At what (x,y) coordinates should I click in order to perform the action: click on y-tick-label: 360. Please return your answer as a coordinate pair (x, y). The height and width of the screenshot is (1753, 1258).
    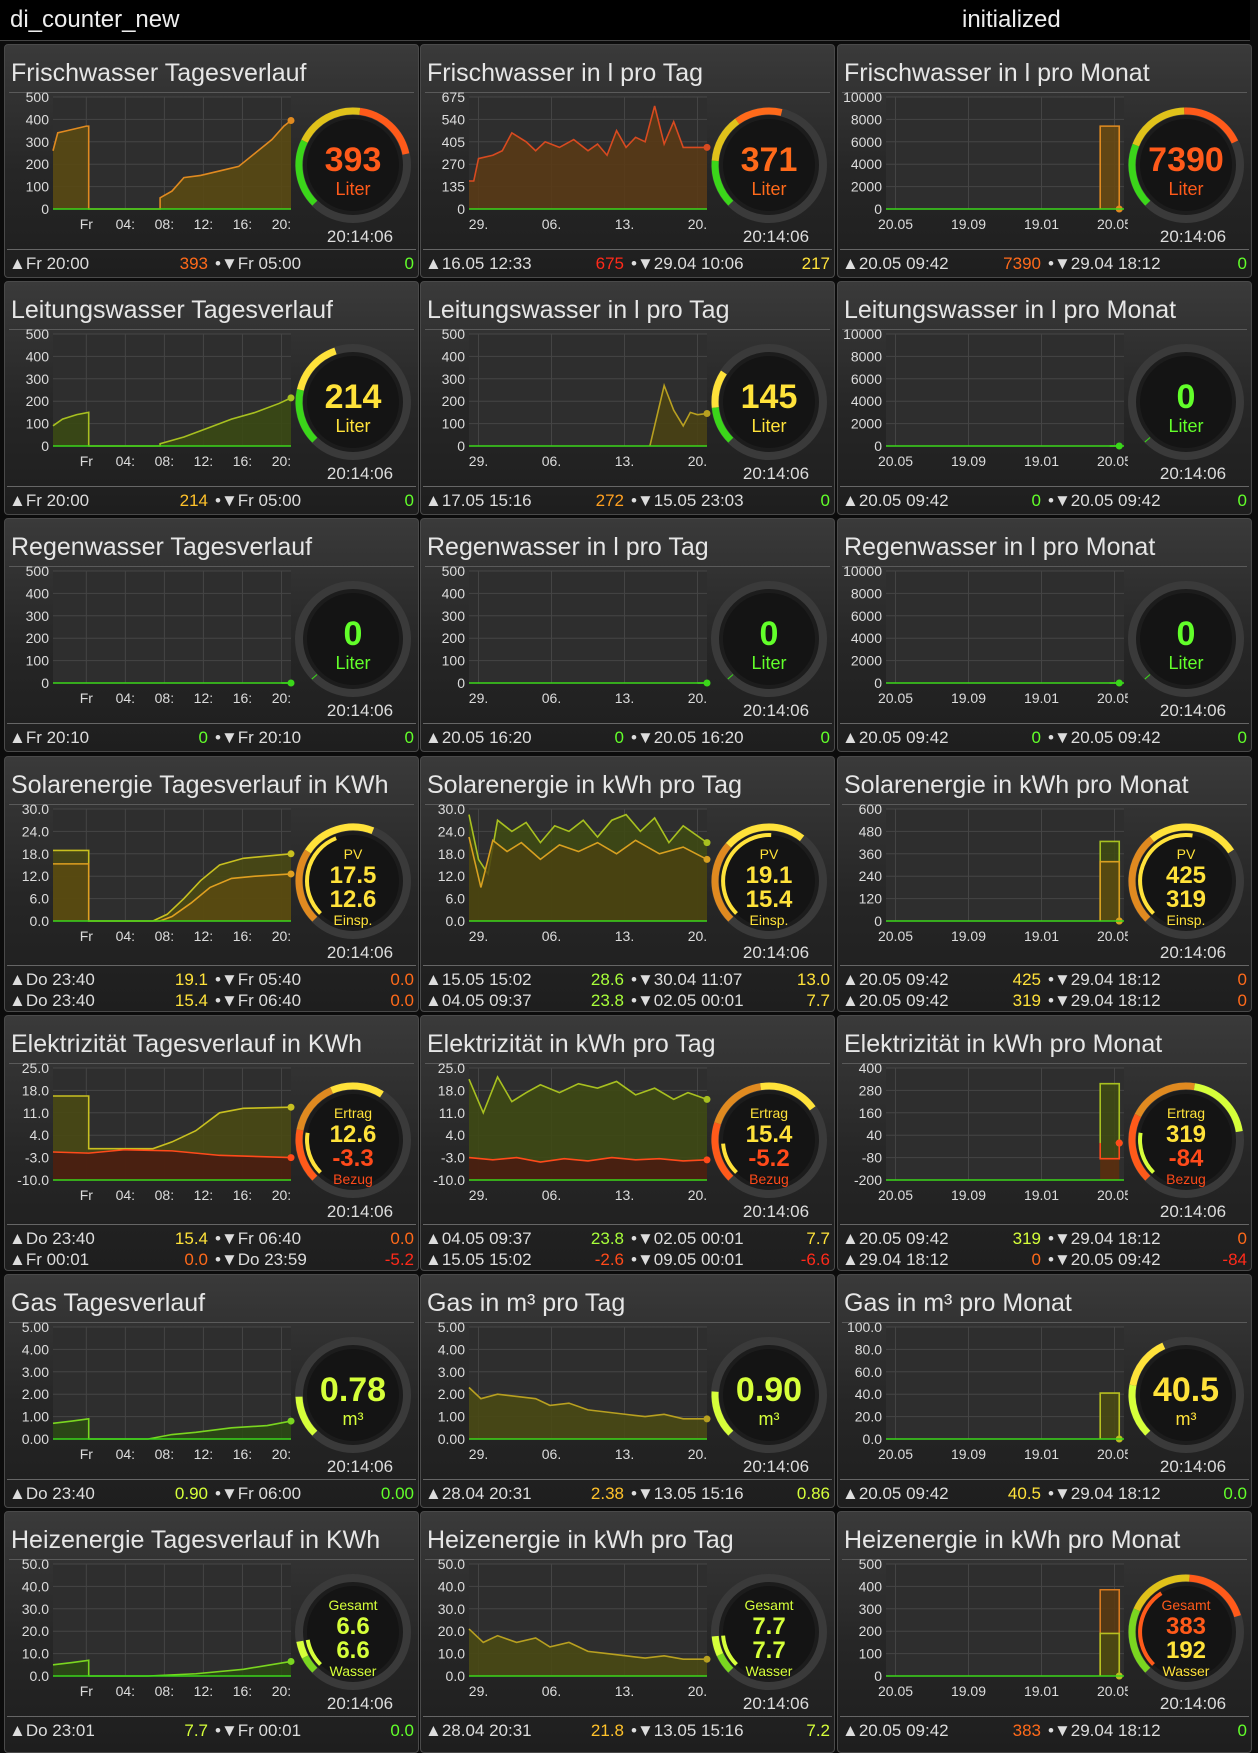
    Looking at the image, I should click on (871, 854).